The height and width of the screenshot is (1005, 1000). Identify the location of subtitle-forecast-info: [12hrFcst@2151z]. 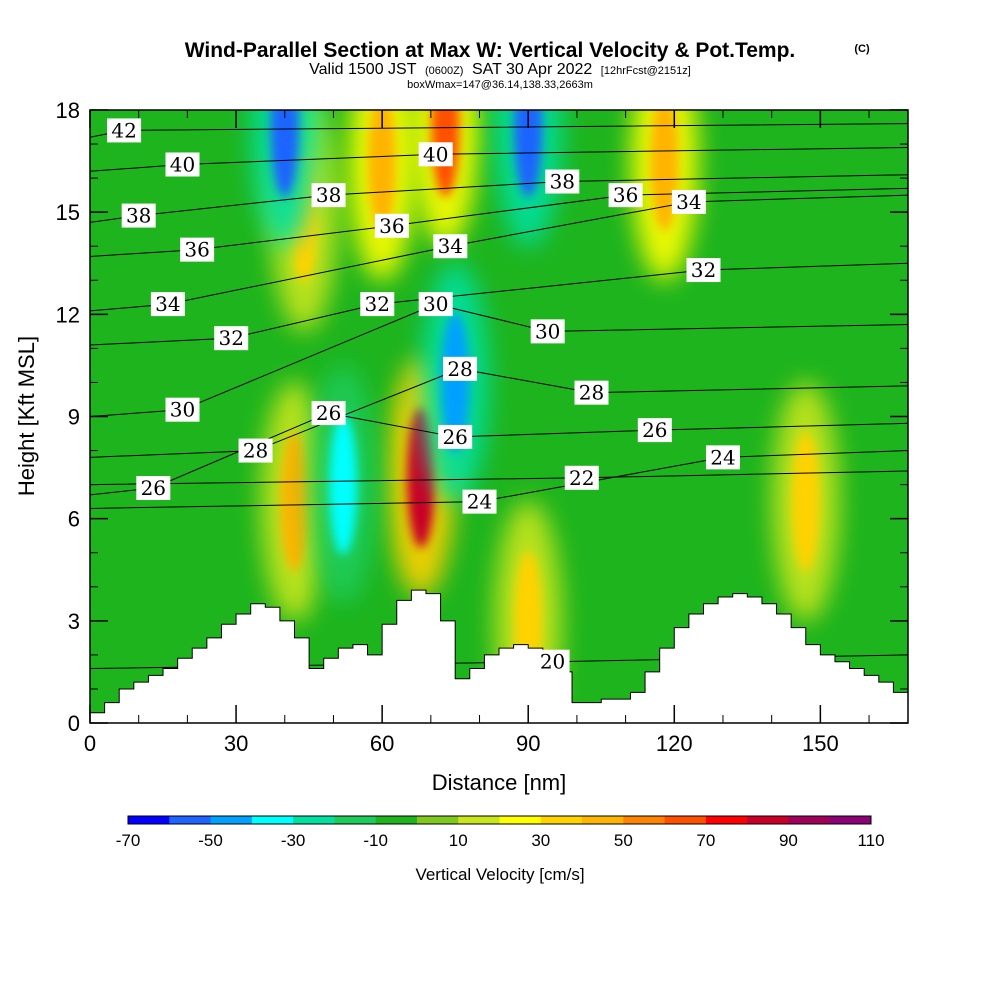
(646, 71).